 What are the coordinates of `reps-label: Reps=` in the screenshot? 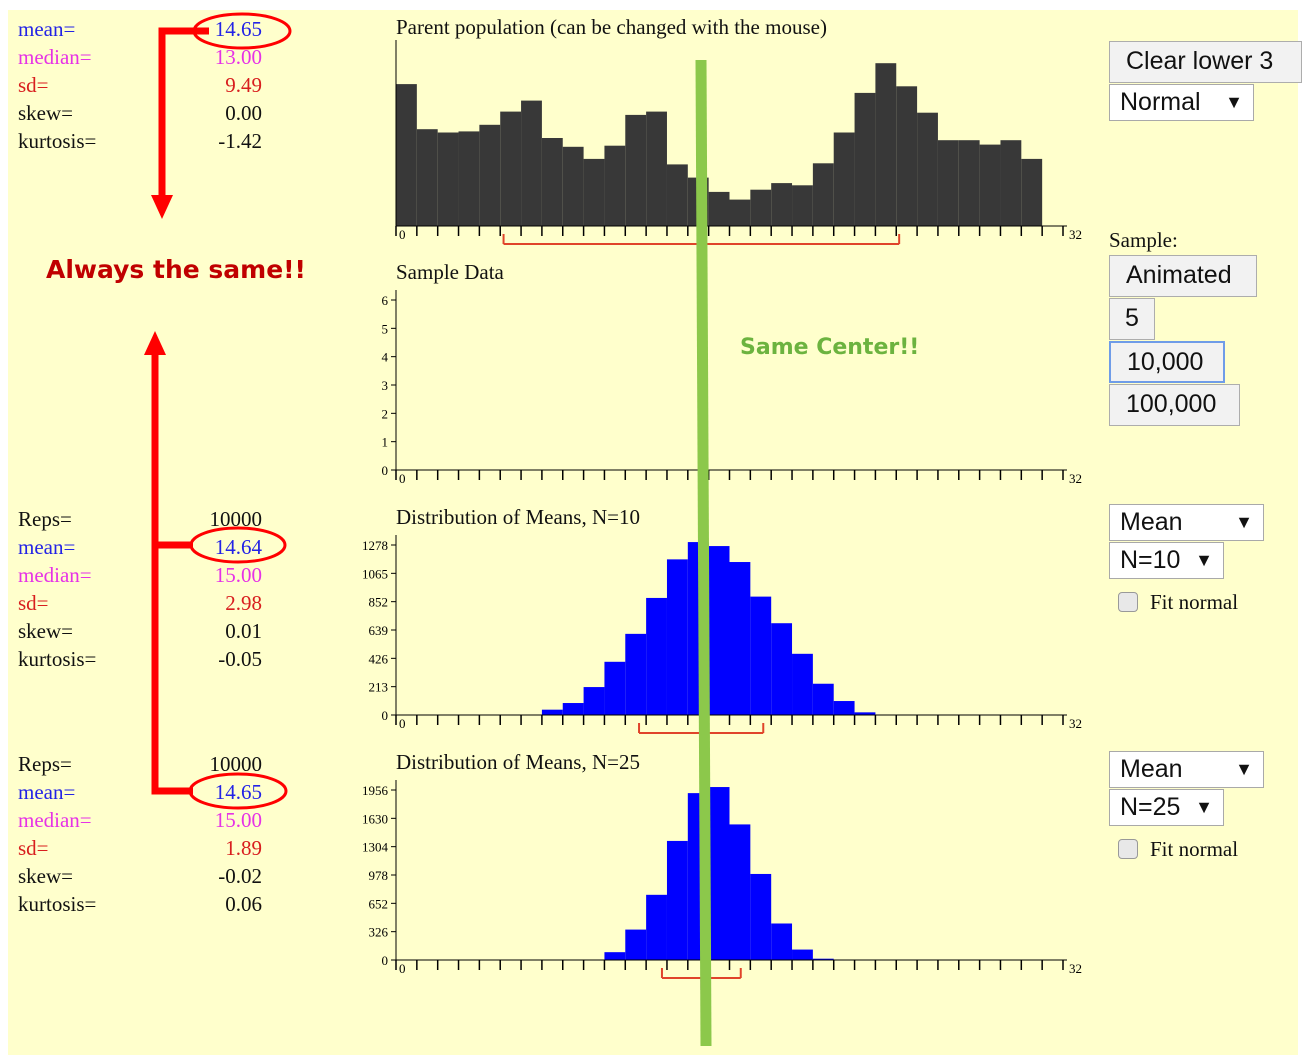 It's located at (45, 764).